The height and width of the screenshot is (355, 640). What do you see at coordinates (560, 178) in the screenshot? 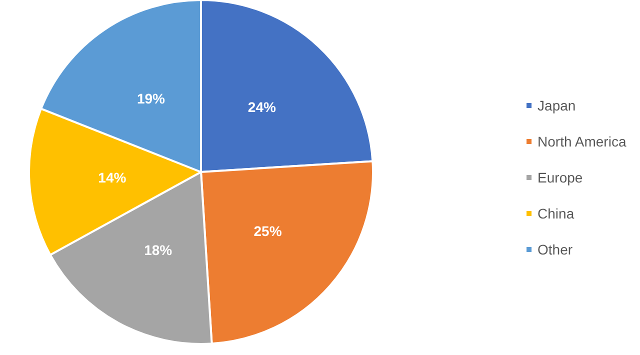
I see `legend-label: Europe` at bounding box center [560, 178].